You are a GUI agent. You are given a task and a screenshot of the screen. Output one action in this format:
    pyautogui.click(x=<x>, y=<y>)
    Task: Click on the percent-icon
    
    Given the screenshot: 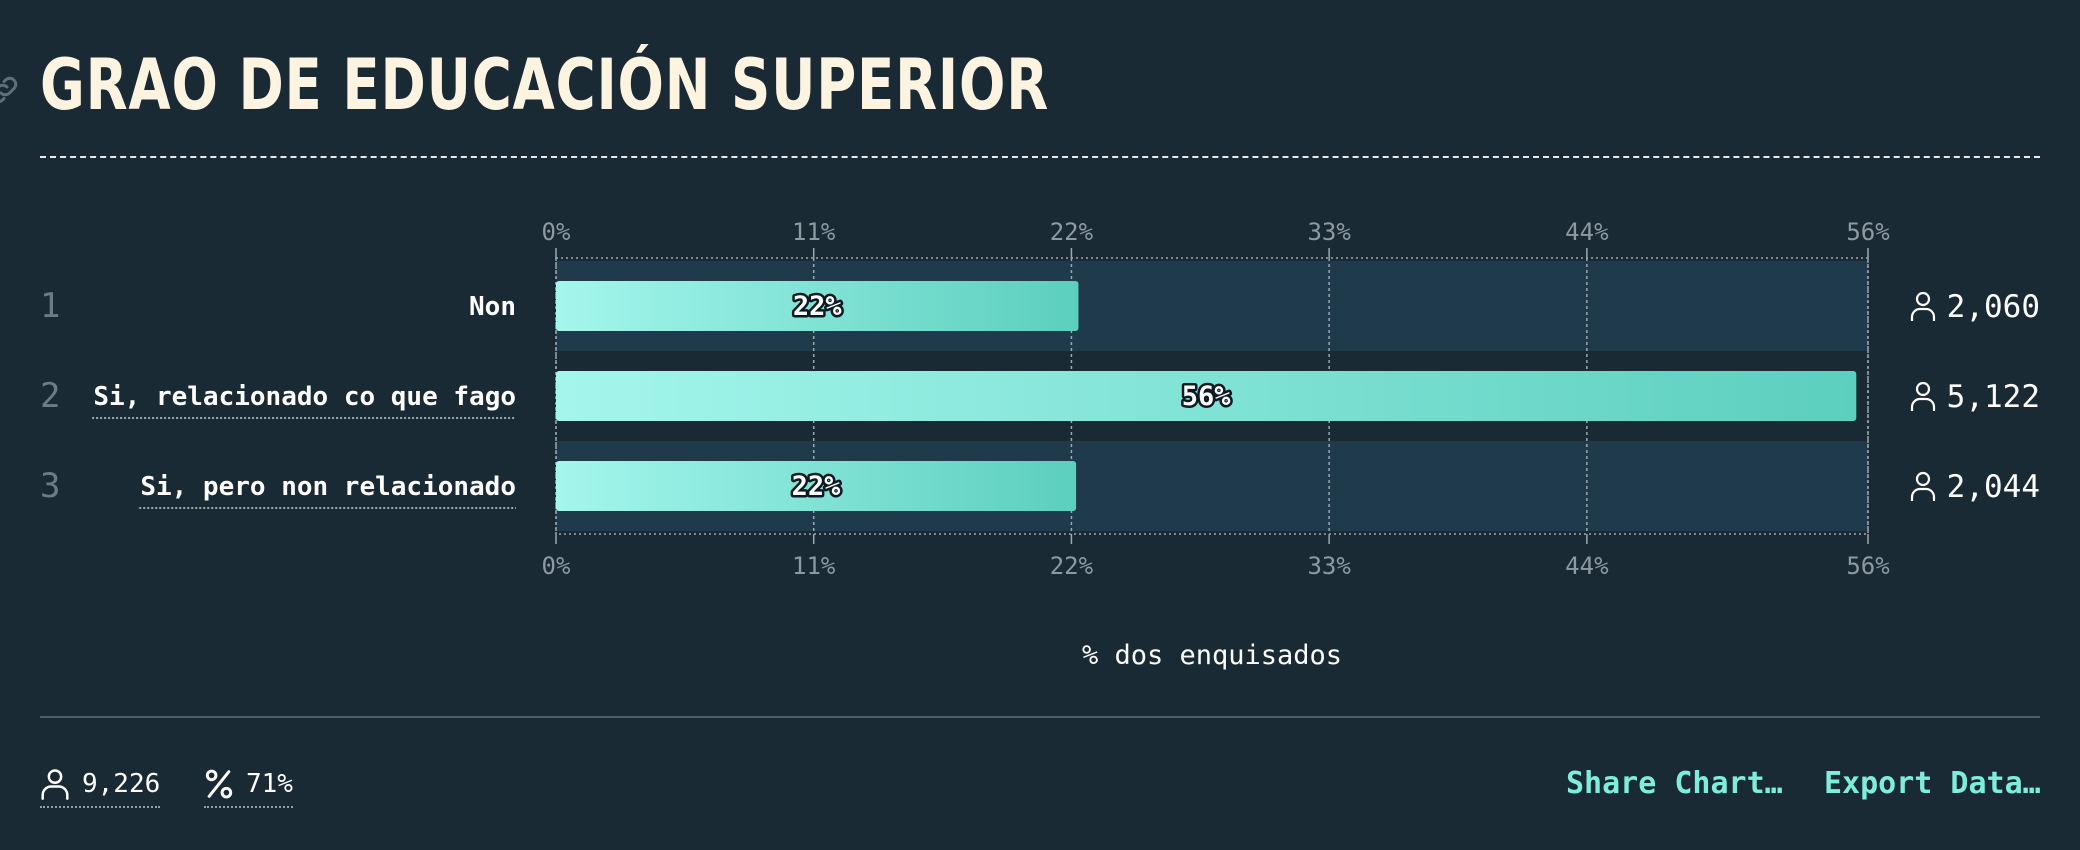 What is the action you would take?
    pyautogui.click(x=219, y=784)
    